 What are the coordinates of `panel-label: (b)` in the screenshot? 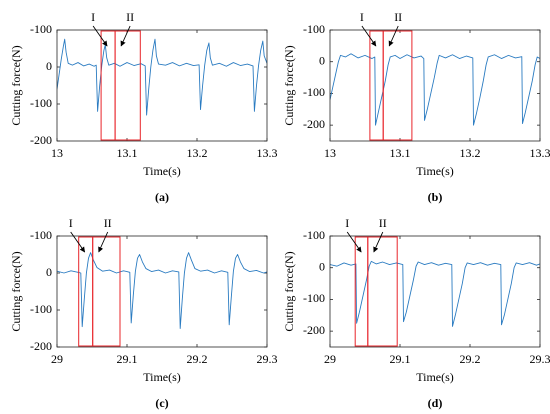 It's located at (435, 197).